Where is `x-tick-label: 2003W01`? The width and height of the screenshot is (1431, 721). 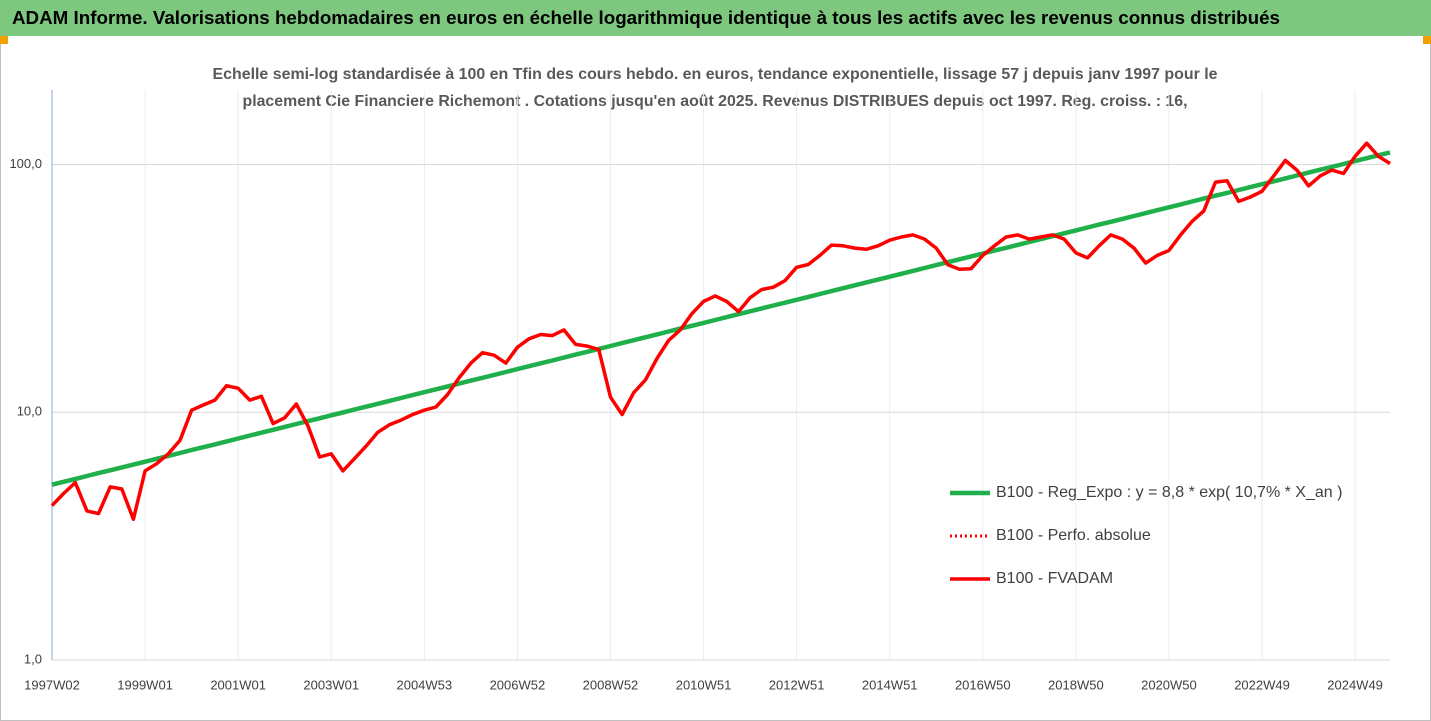
x-tick-label: 2003W01 is located at coordinates (331, 684).